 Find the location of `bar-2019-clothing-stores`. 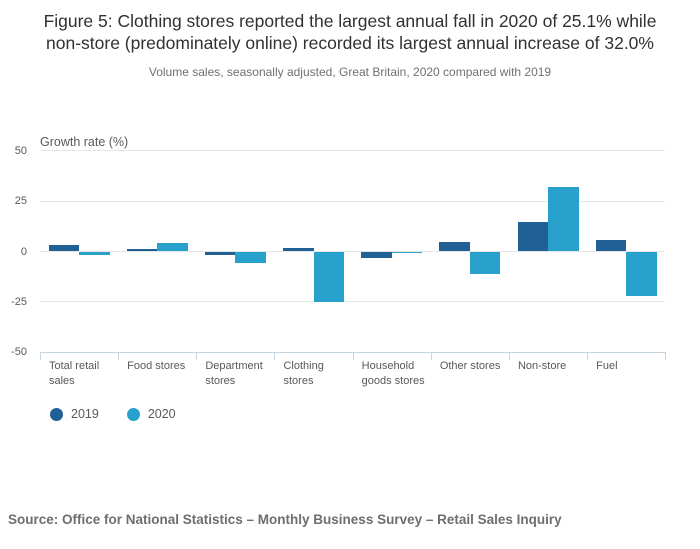

bar-2019-clothing-stores is located at coordinates (298, 250).